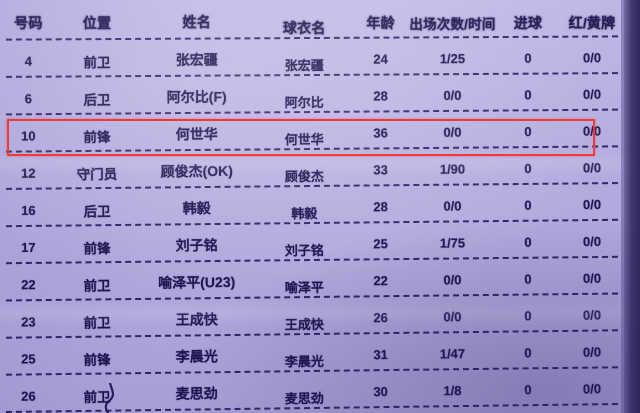  I want to click on cell-name: 麦思劲, so click(196, 393).